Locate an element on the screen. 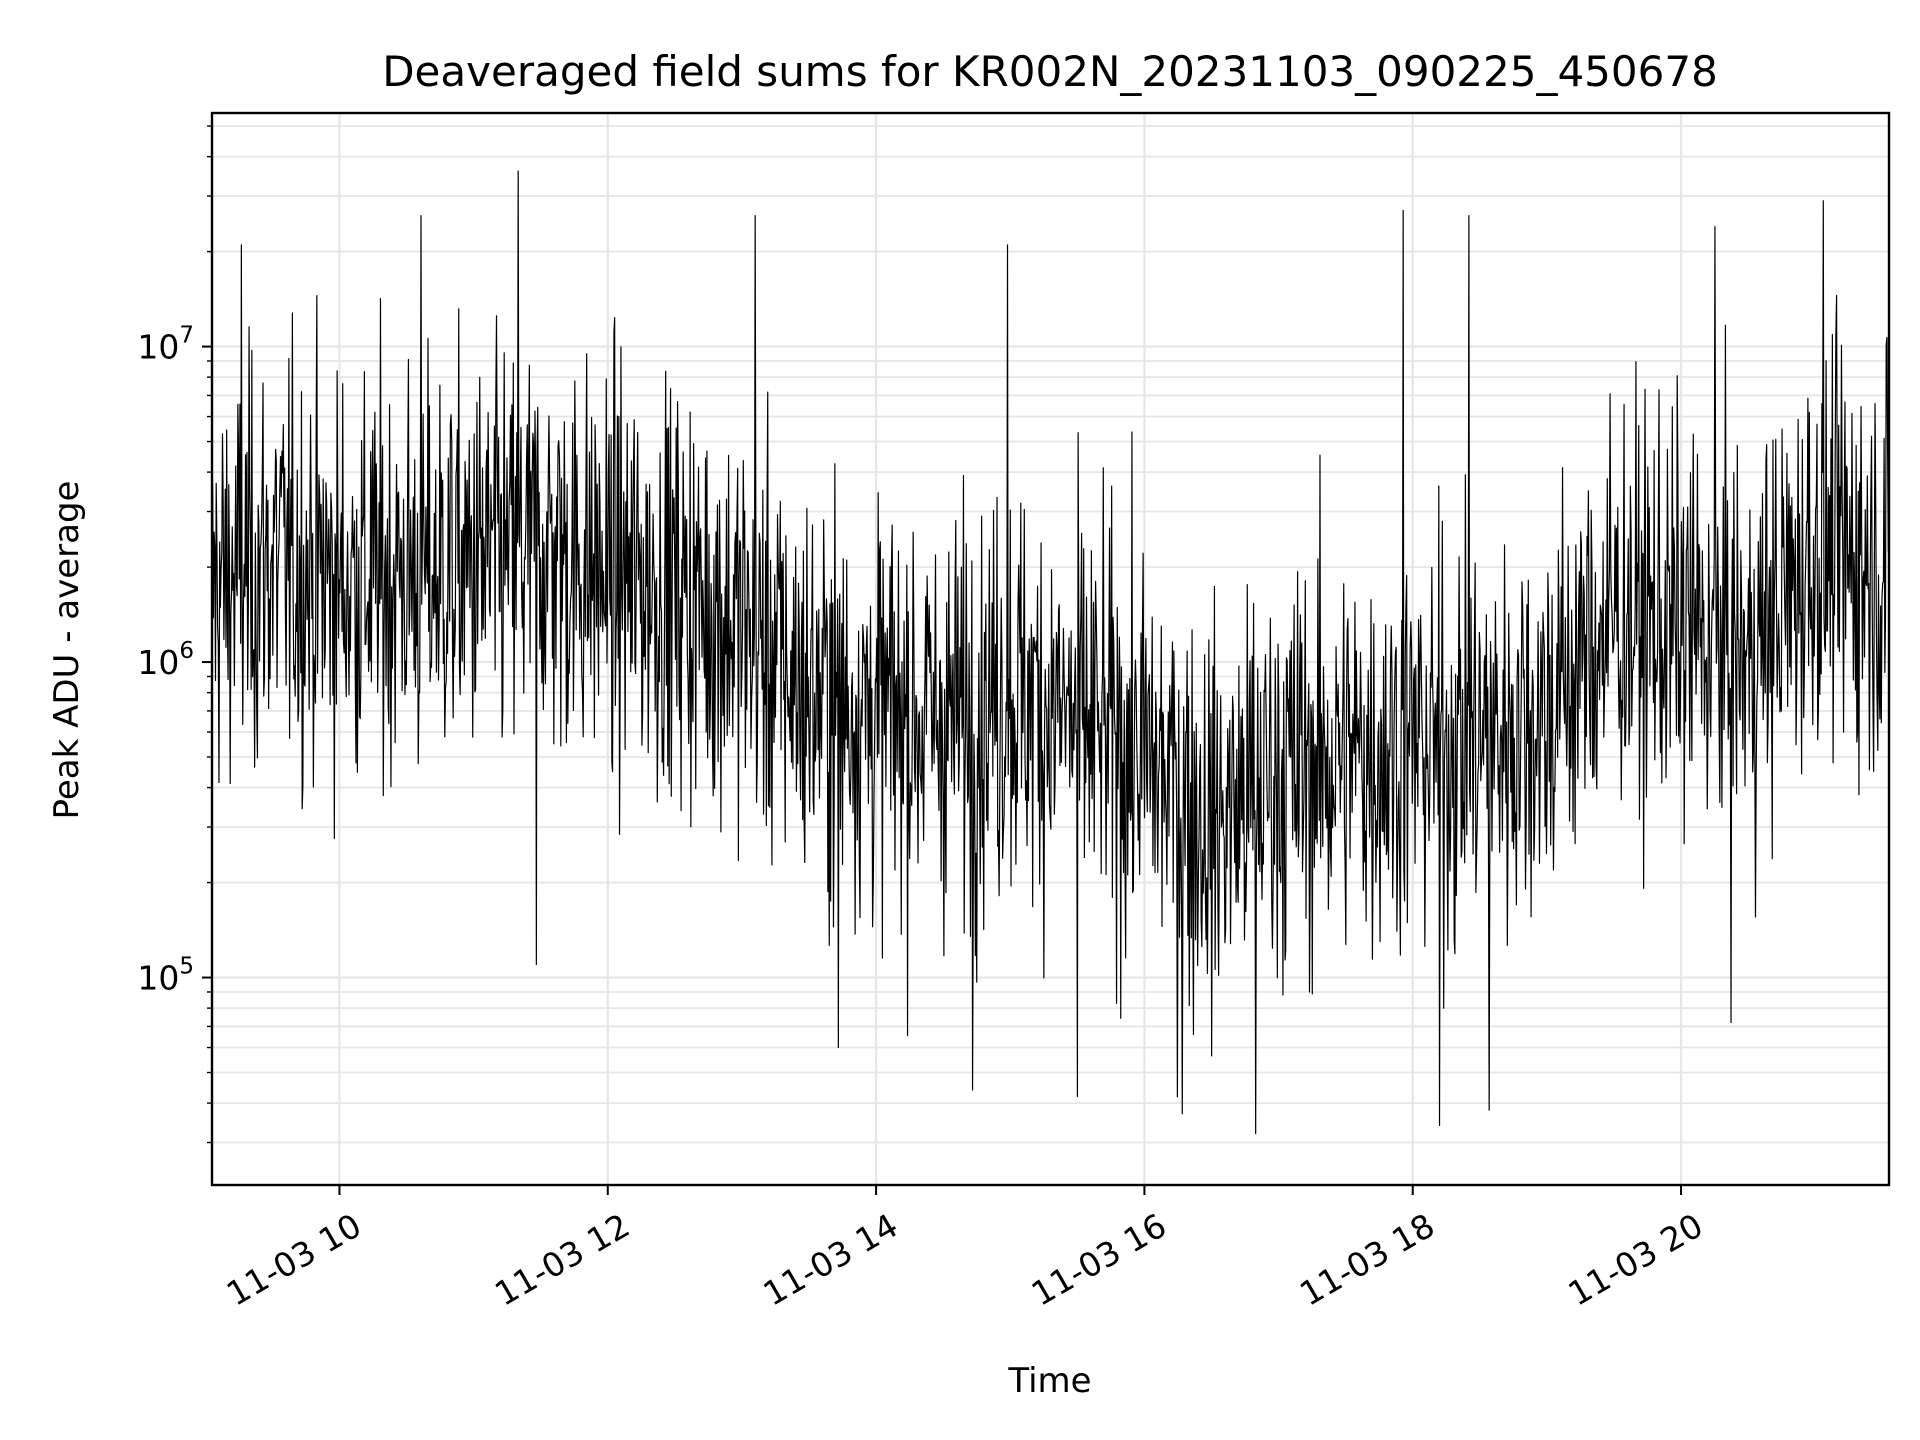 This screenshot has height=1440, width=1920. y-tick-label: 10⁶ is located at coordinates (165, 660).